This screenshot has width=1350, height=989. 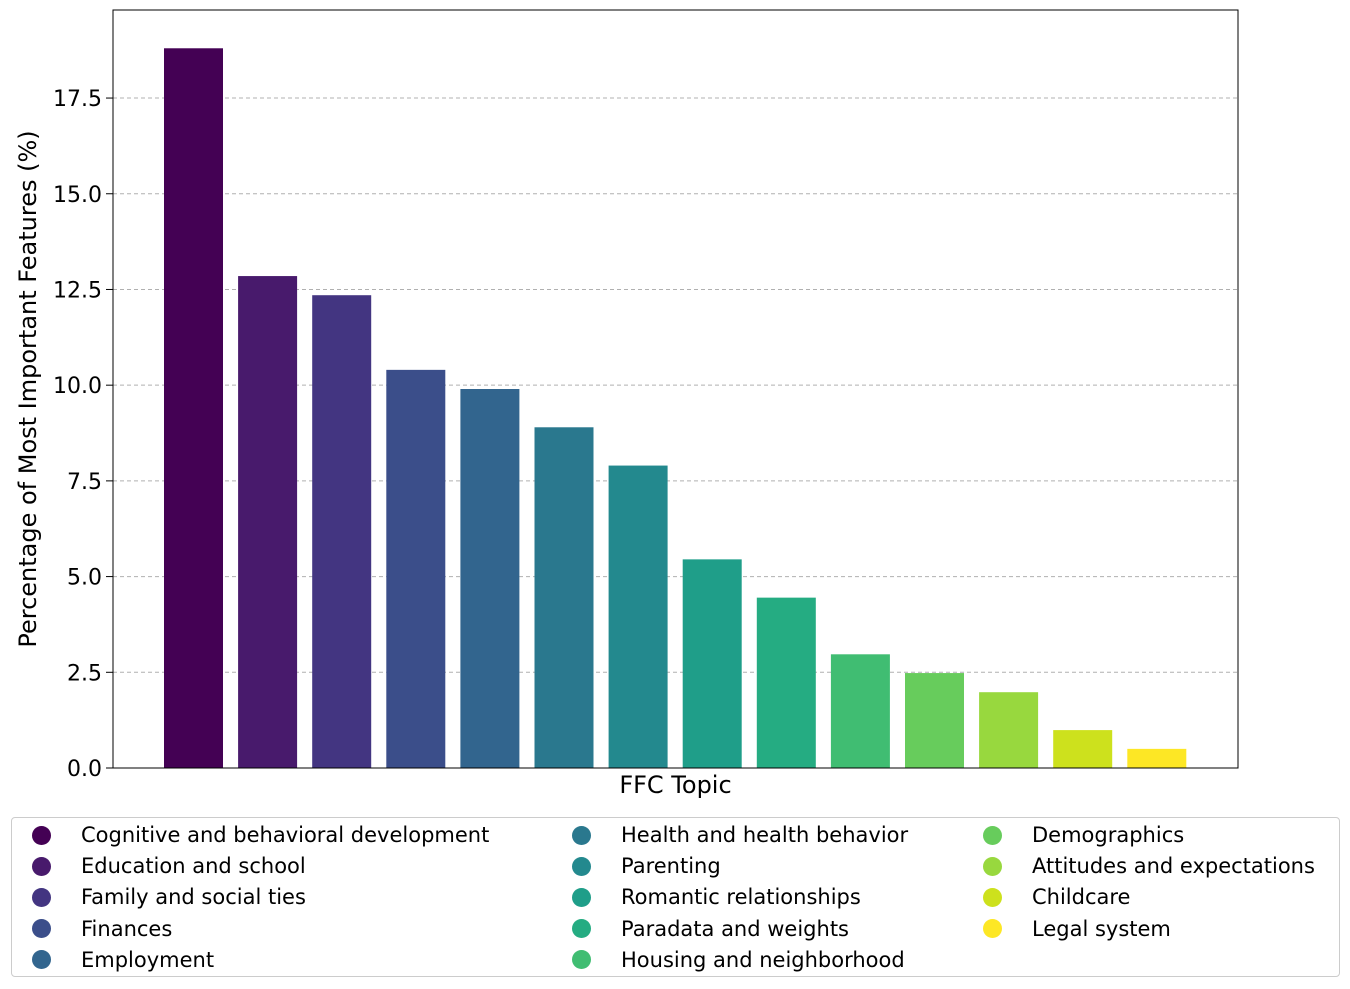 What do you see at coordinates (1101, 928) in the screenshot?
I see `legend-label: Legal system` at bounding box center [1101, 928].